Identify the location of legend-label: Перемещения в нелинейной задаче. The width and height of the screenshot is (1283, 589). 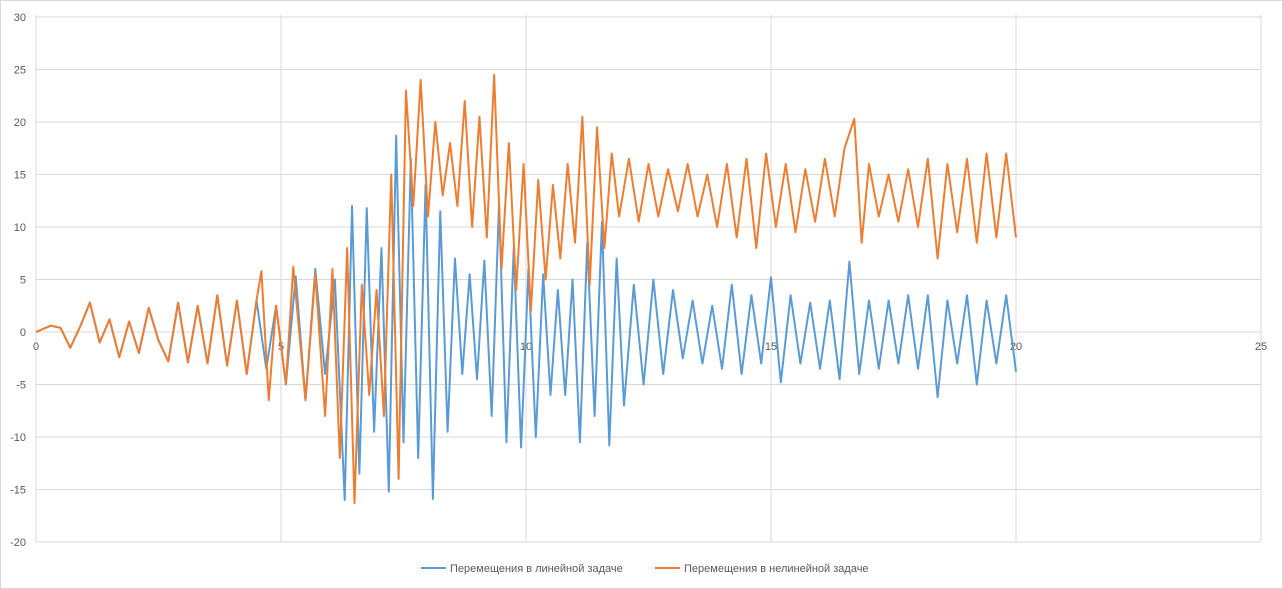
(776, 569).